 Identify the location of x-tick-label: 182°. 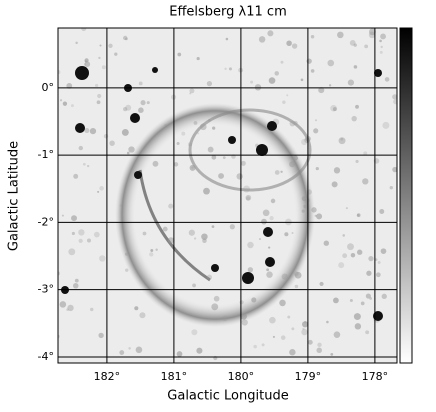
(107, 376).